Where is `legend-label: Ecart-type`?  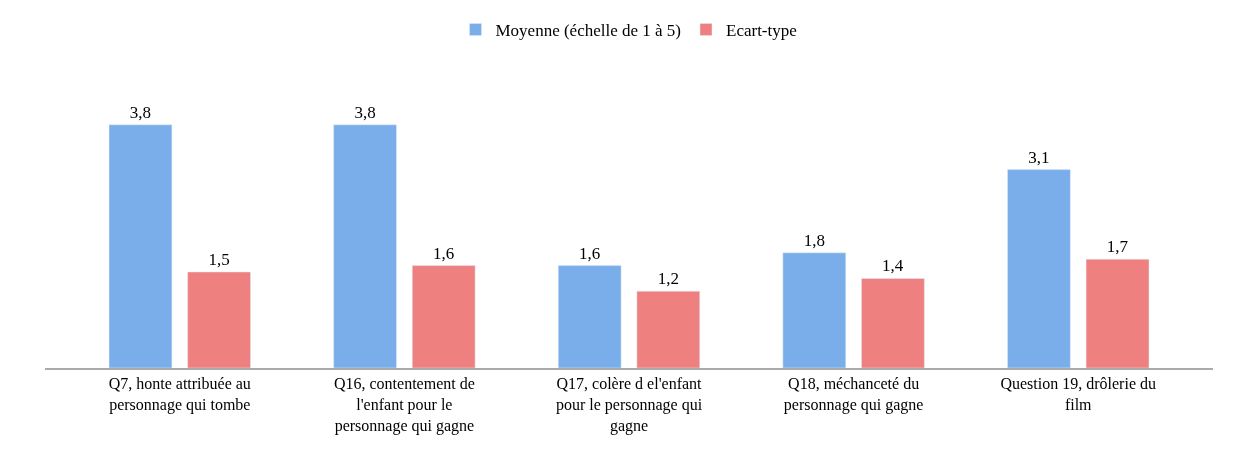 legend-label: Ecart-type is located at coordinates (761, 31).